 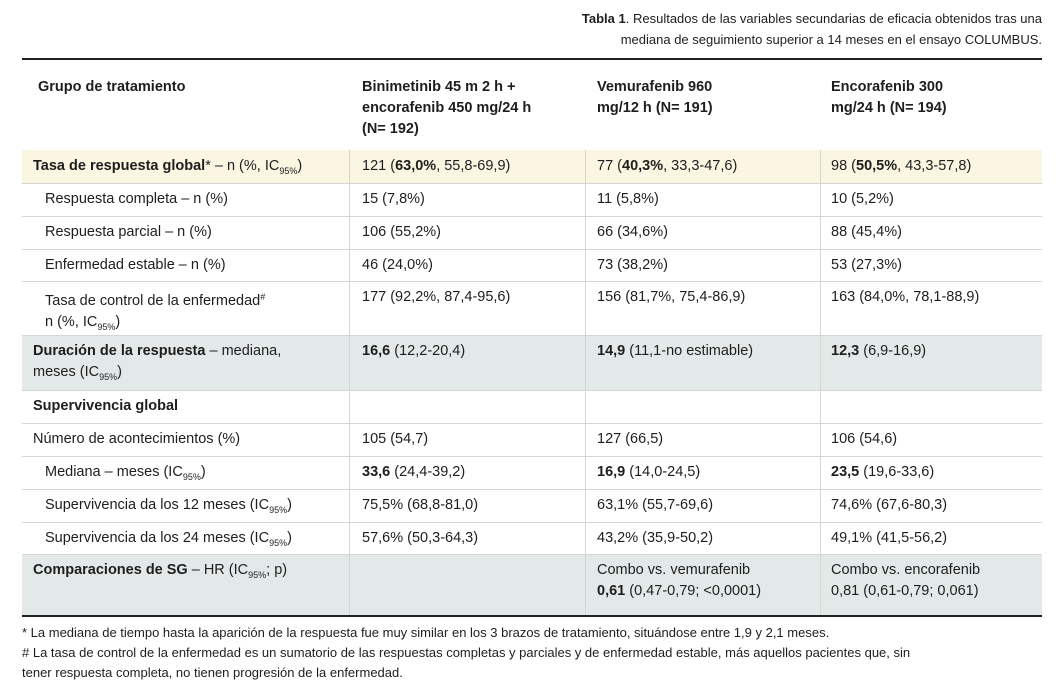 I want to click on cell-line: 177 (92,2%, 87,4-95,6), so click(x=436, y=297).